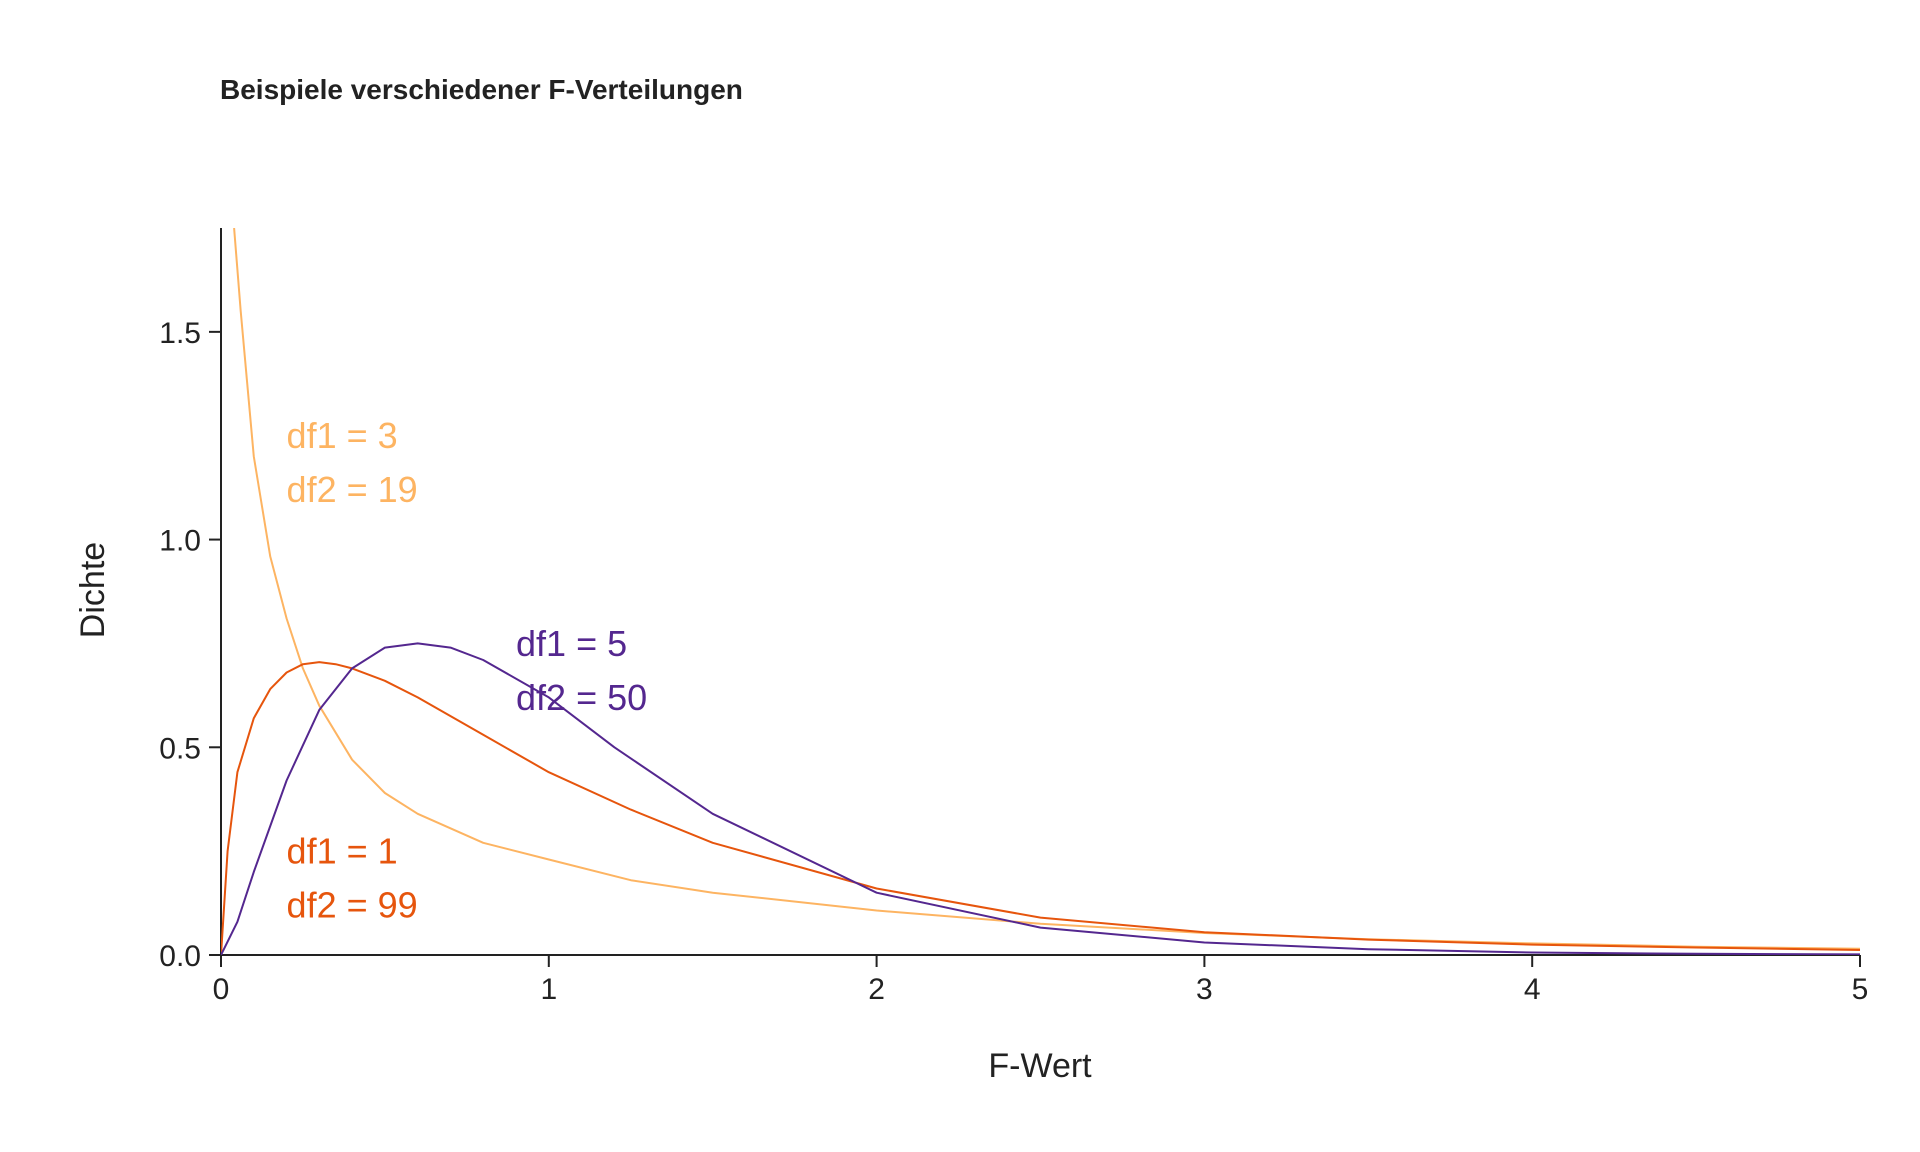  Describe the element at coordinates (876, 989) in the screenshot. I see `x-tick-label: 2` at that location.